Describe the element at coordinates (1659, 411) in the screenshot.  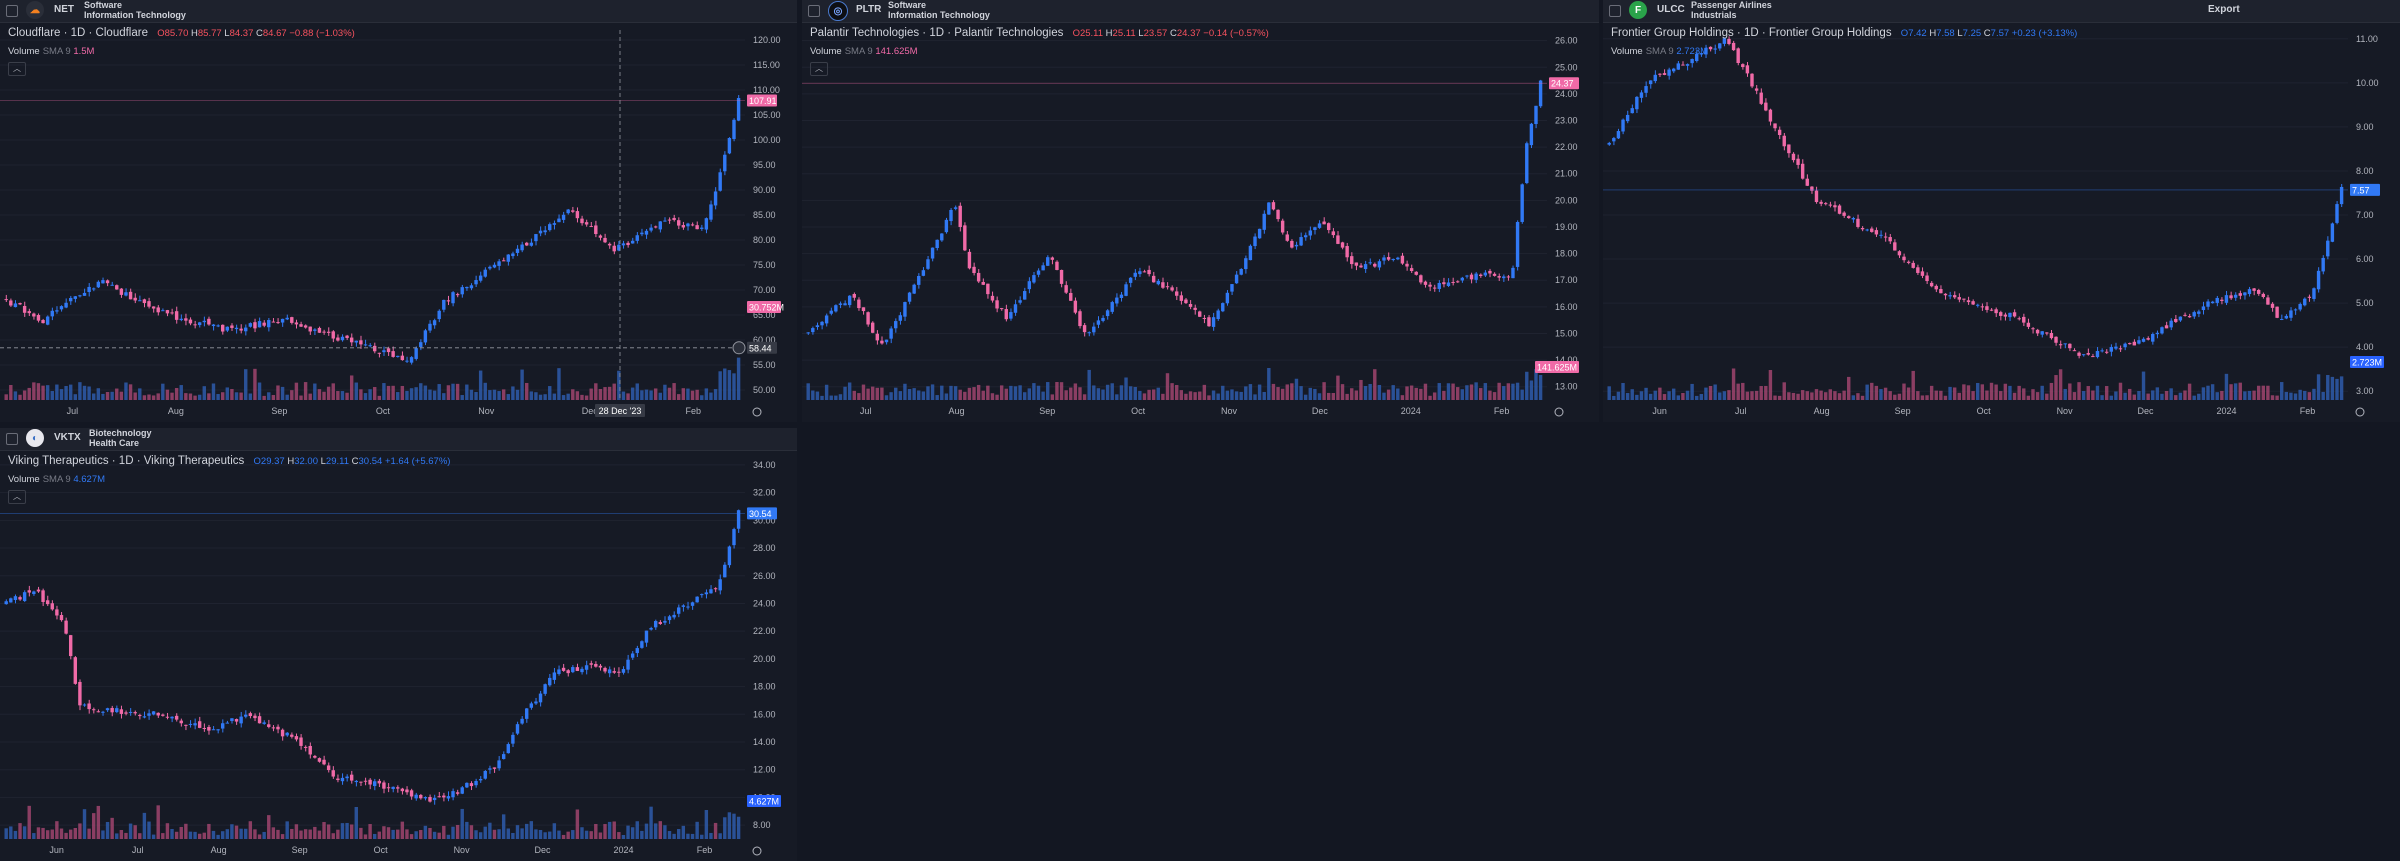
I see `x-tick-label: Jun` at that location.